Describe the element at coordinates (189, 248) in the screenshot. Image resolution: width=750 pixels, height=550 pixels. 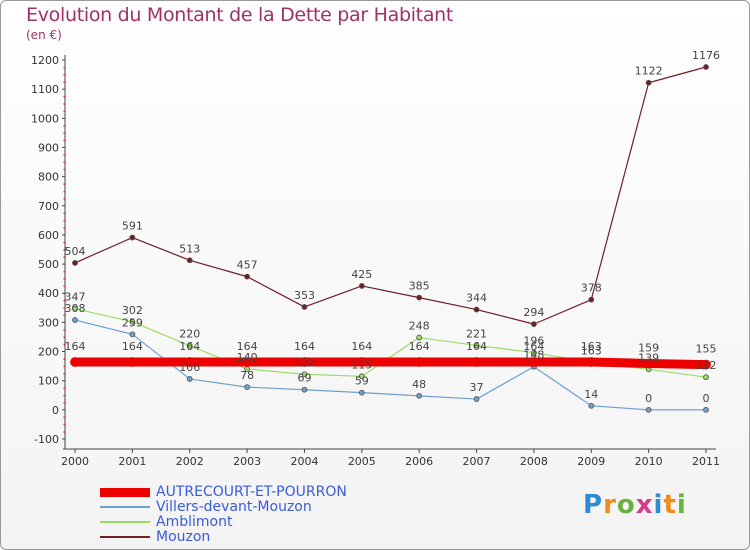
I see `data-label: 513` at that location.